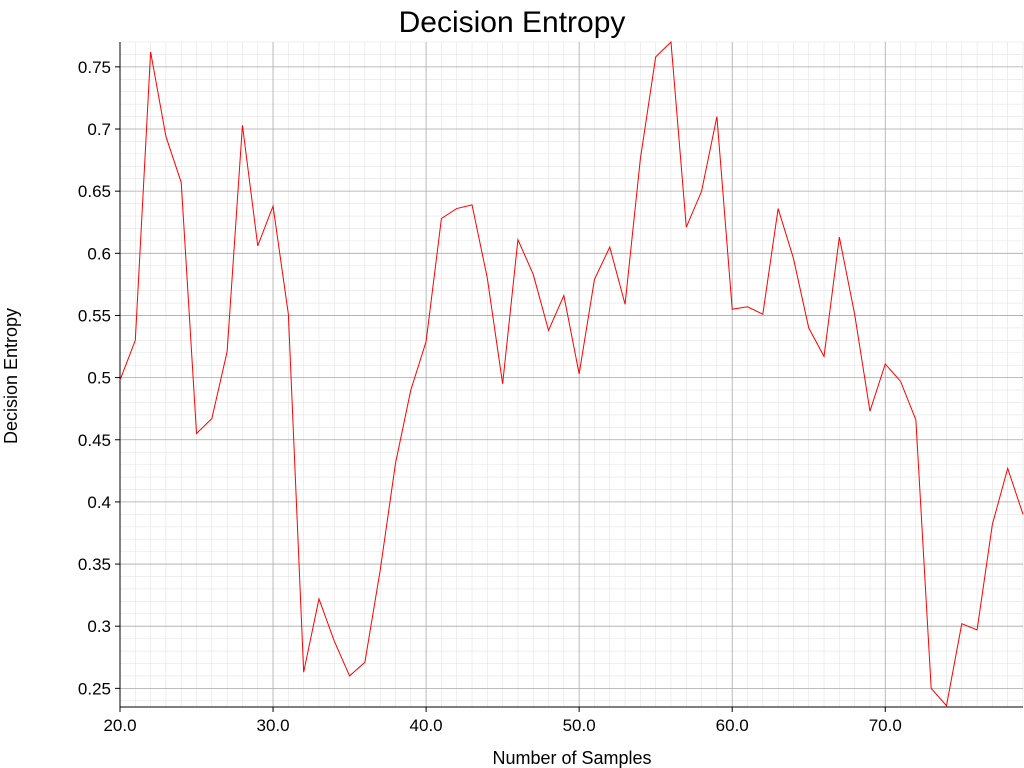  What do you see at coordinates (99, 378) in the screenshot?
I see `y-tick-label: 0.5` at bounding box center [99, 378].